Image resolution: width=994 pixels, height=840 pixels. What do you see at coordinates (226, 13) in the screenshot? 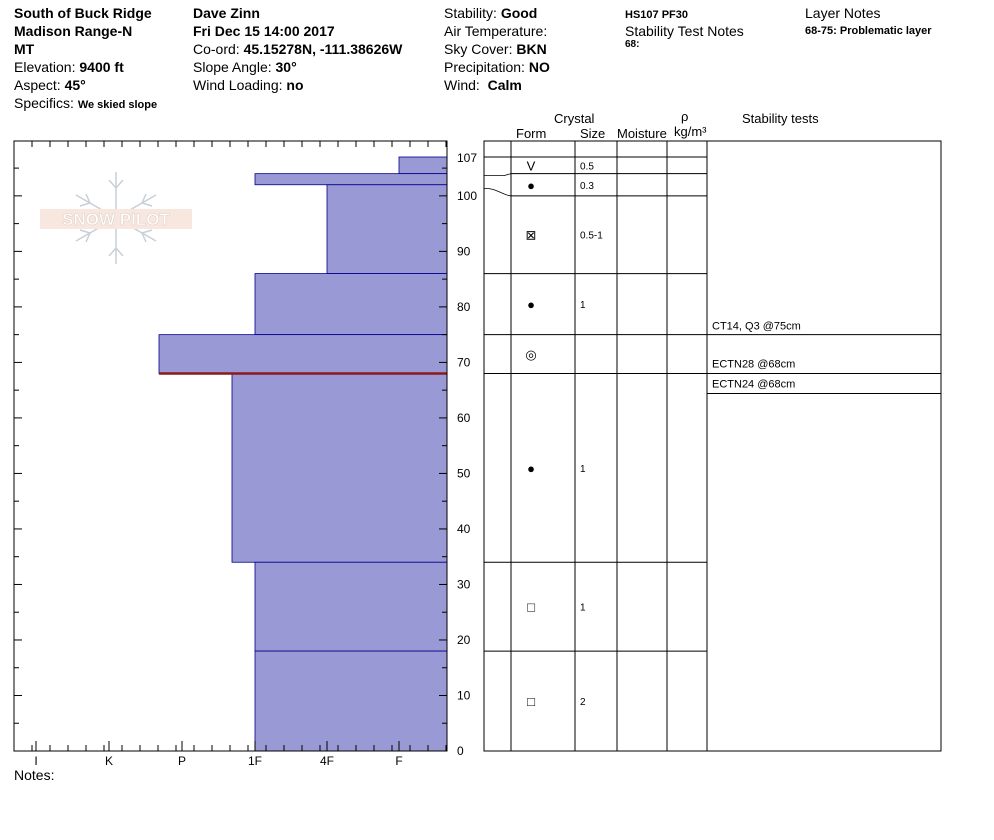
I see `observer-name: Dave Zinn` at bounding box center [226, 13].